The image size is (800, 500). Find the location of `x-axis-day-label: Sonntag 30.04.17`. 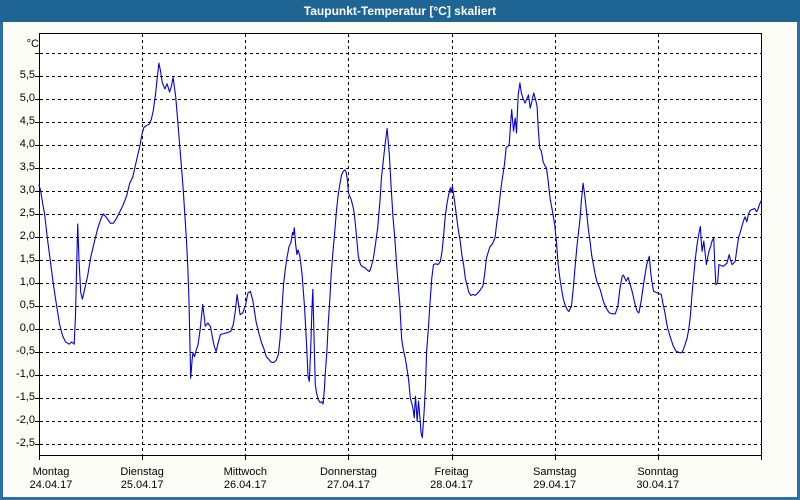

x-axis-day-label: Sonntag 30.04.17 is located at coordinates (658, 479).